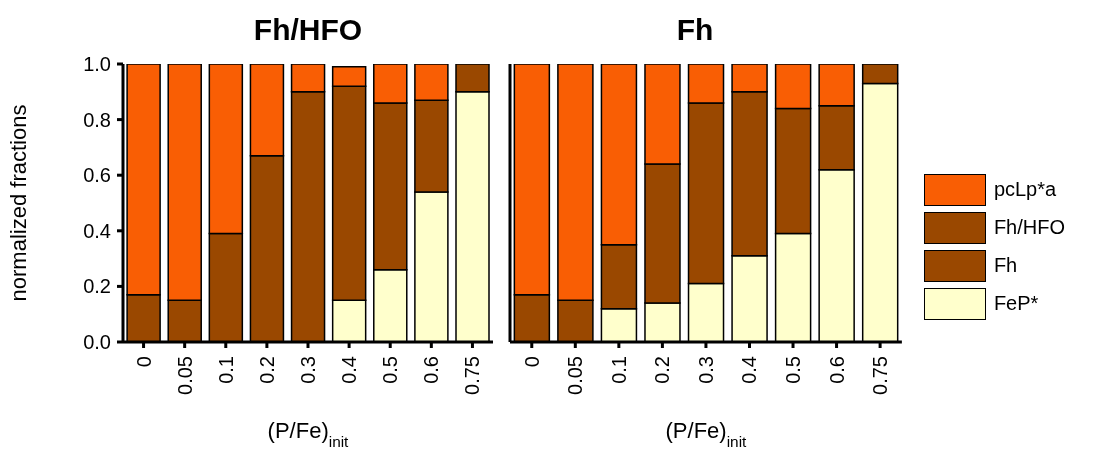  Describe the element at coordinates (97, 342) in the screenshot. I see `y-tick-label: 0.0` at that location.